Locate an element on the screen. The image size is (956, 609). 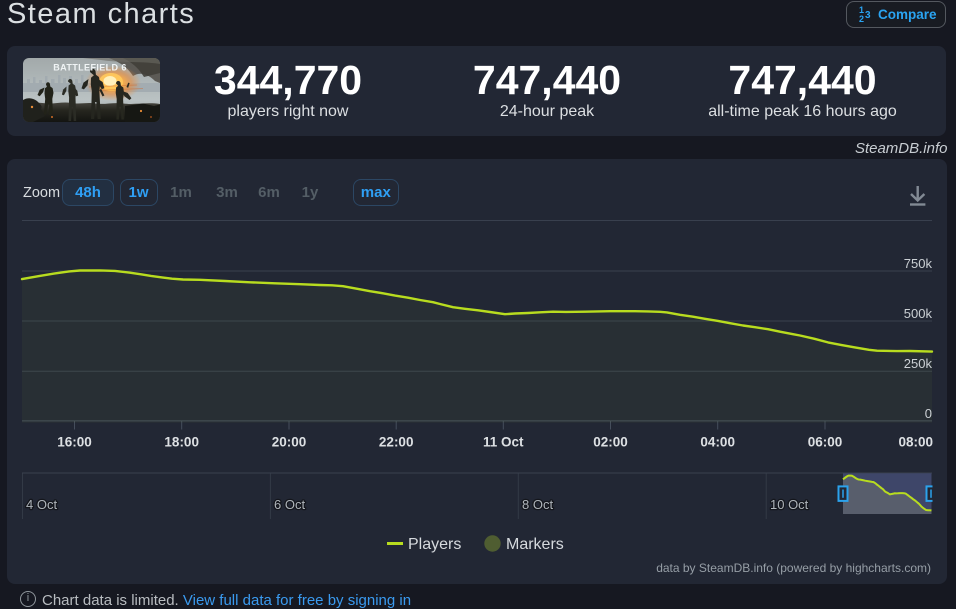
svg-text: 8 Oct is located at coordinates (537, 504).